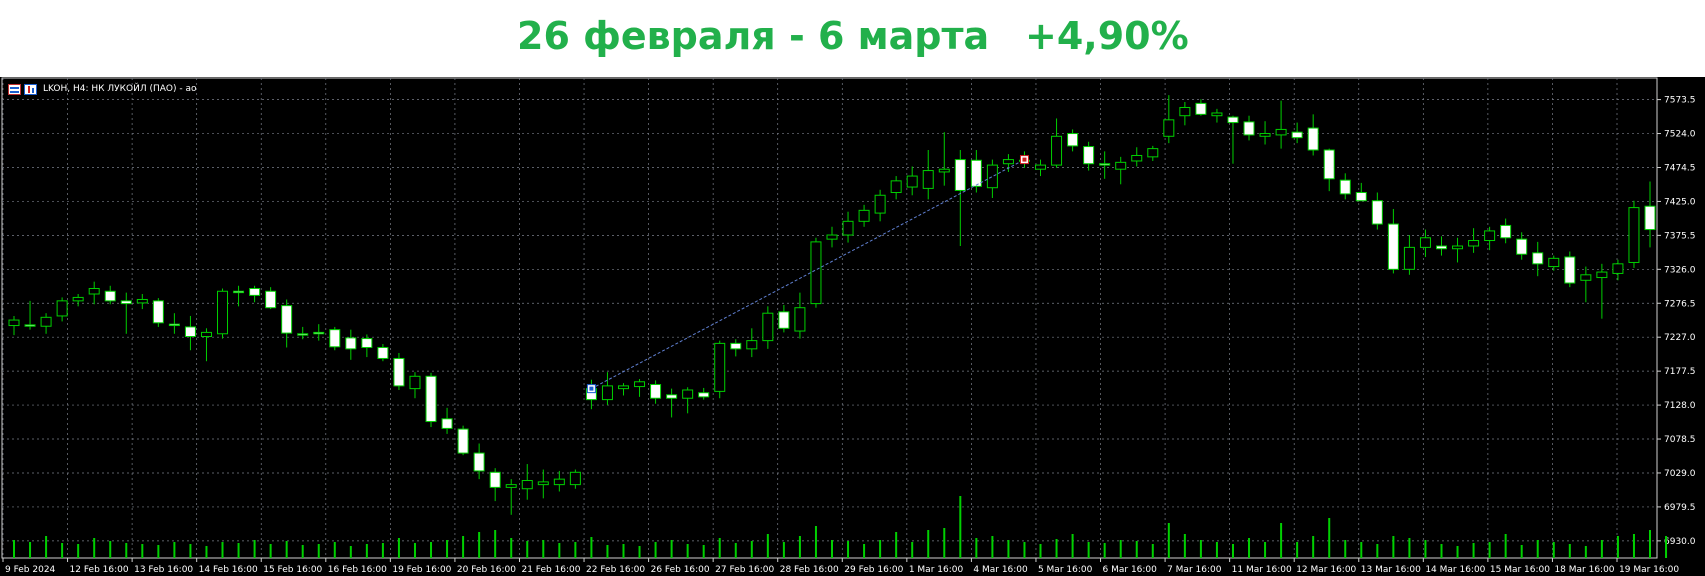 This screenshot has height=576, width=1705. Describe the element at coordinates (591, 388) in the screenshot. I see `entry-marker-dot` at that location.